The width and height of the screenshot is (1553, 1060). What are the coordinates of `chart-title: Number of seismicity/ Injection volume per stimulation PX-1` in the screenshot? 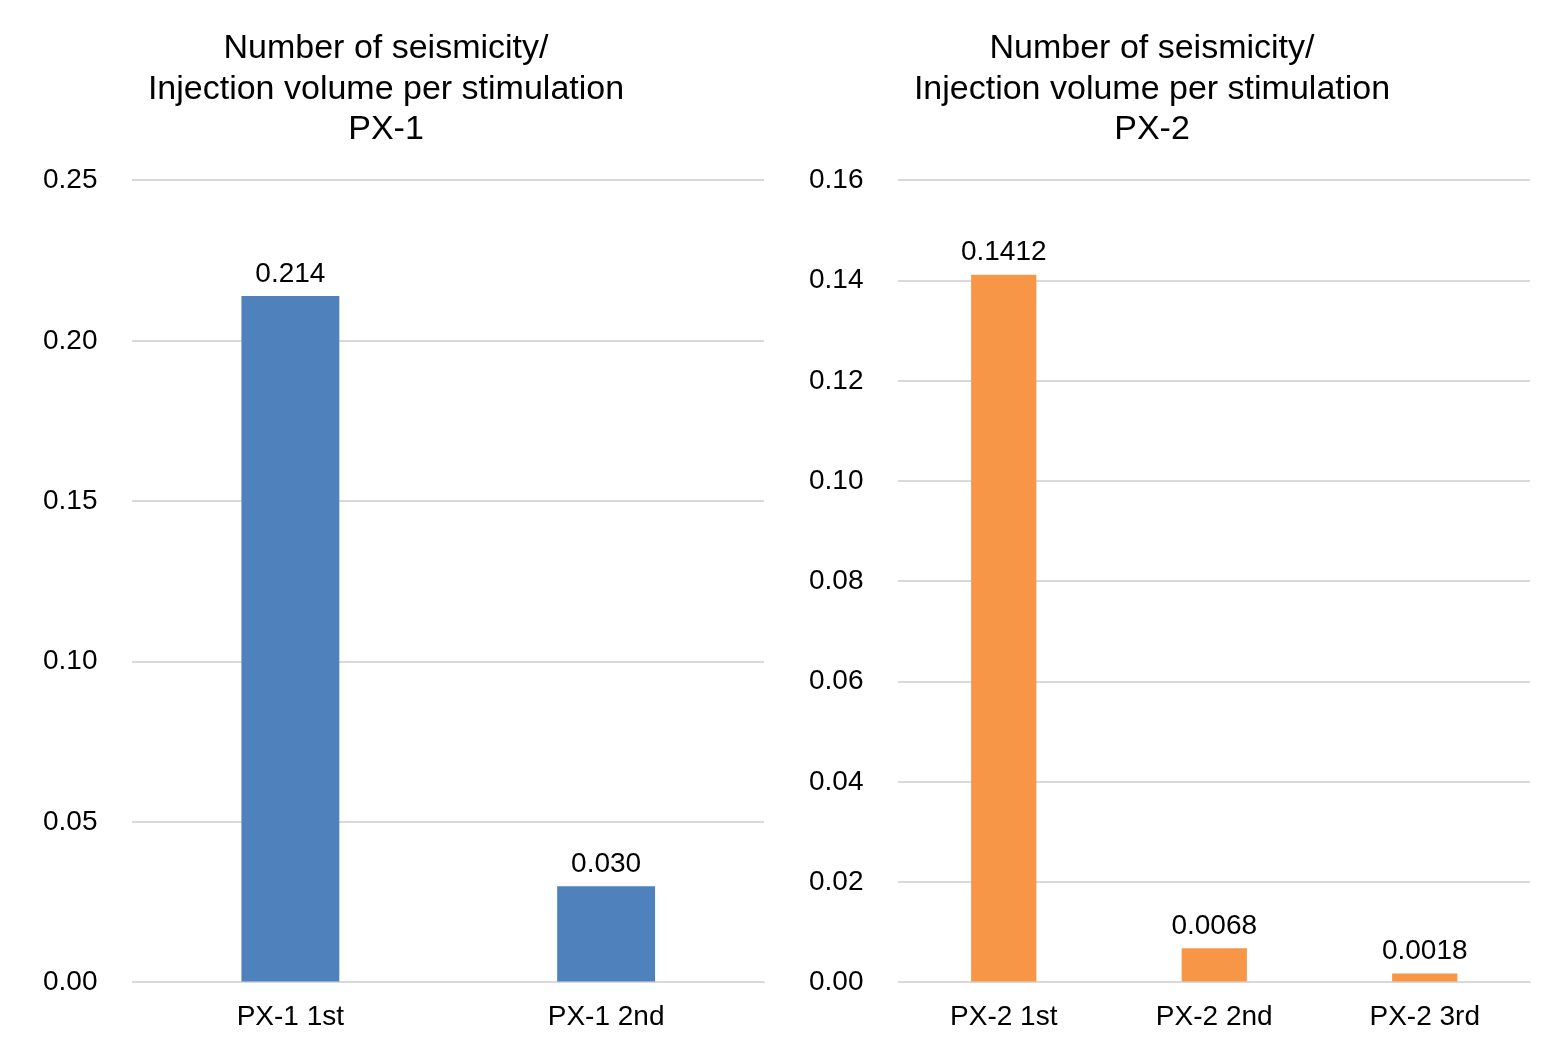 It's located at (386, 86).